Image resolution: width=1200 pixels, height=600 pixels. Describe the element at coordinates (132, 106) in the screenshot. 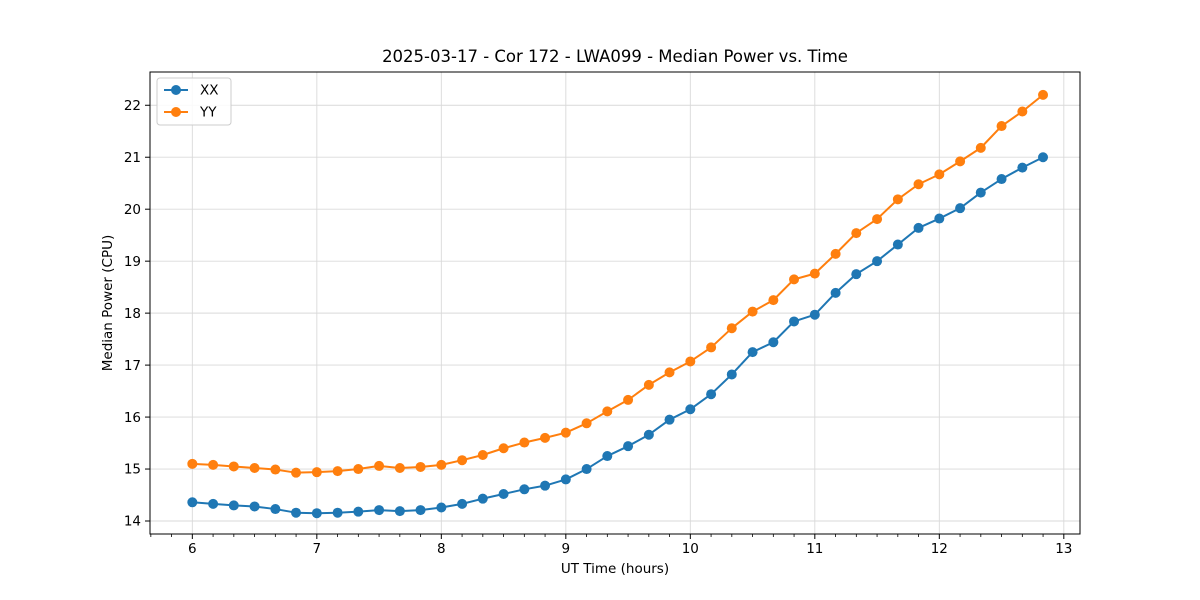

I see `y-tick-label: 22` at that location.